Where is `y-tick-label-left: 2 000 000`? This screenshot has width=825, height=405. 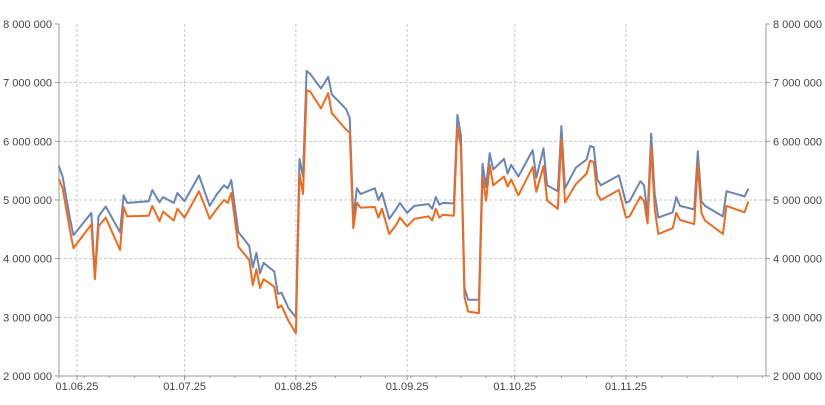 y-tick-label-left: 2 000 000 is located at coordinates (27, 377).